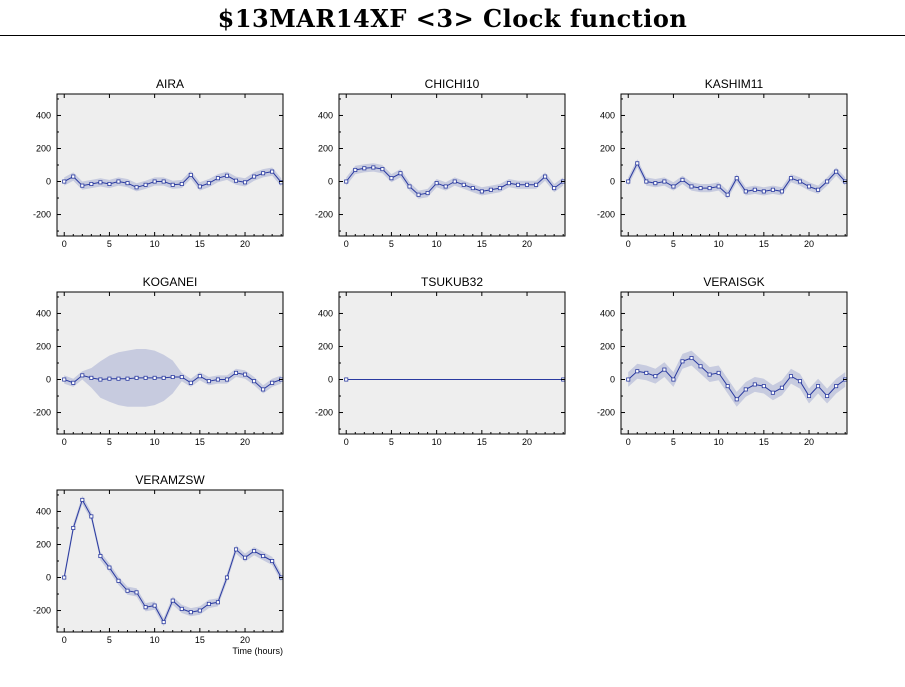 The image size is (905, 687). I want to click on chart-panel: -200 0 200 400 0 5 10 15 20 KOGANEI, so click(158, 361).